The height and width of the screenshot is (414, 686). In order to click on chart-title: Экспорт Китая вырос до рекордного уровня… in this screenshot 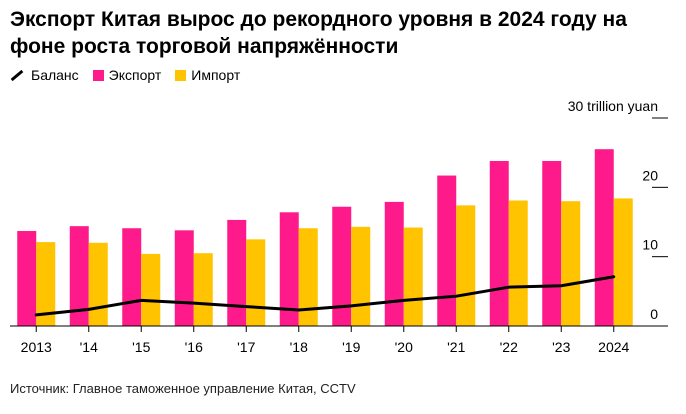, I will do `click(318, 33)`.